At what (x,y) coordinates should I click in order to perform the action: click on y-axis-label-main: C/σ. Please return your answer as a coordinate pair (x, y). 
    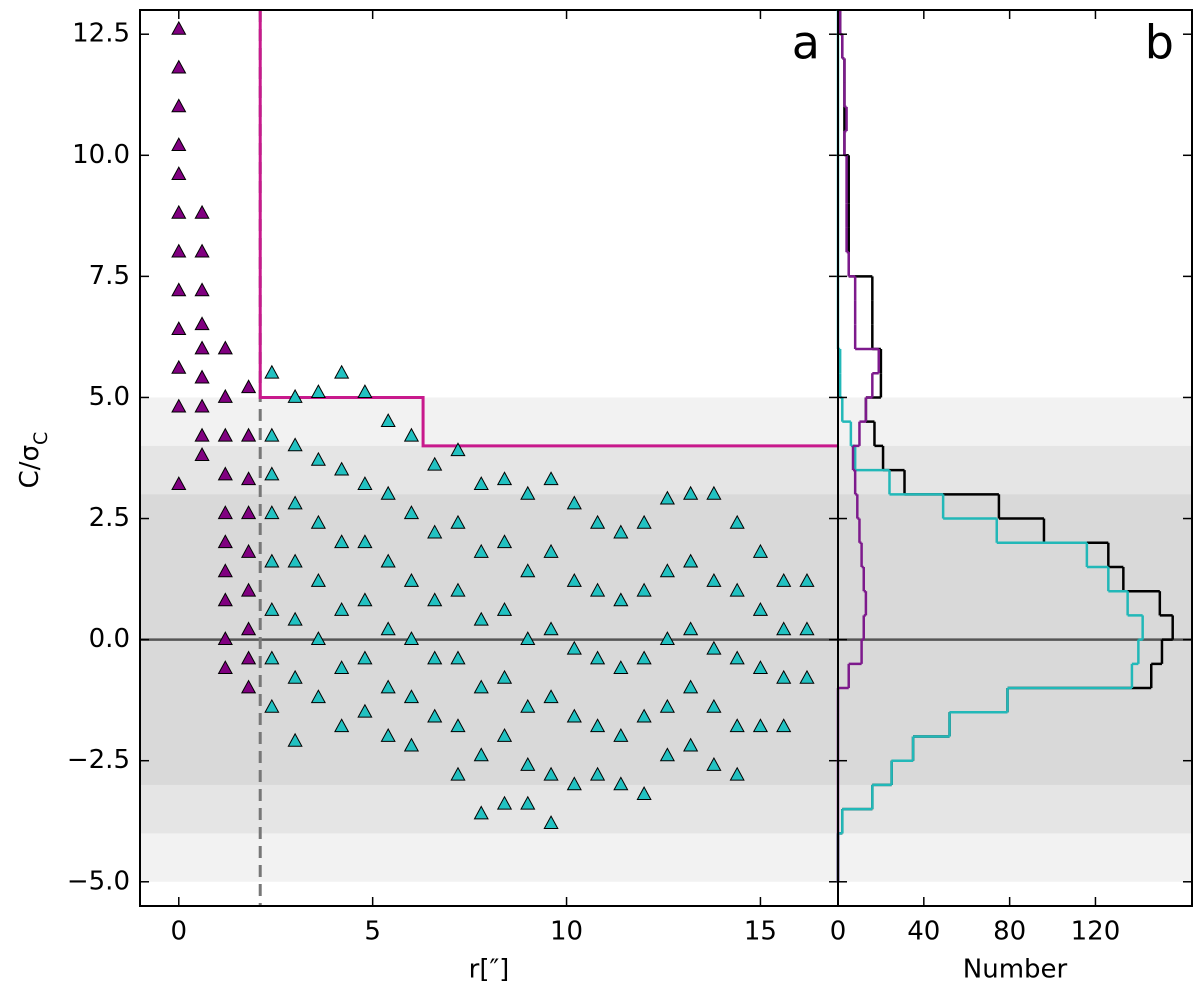
    Looking at the image, I should click on (30, 466).